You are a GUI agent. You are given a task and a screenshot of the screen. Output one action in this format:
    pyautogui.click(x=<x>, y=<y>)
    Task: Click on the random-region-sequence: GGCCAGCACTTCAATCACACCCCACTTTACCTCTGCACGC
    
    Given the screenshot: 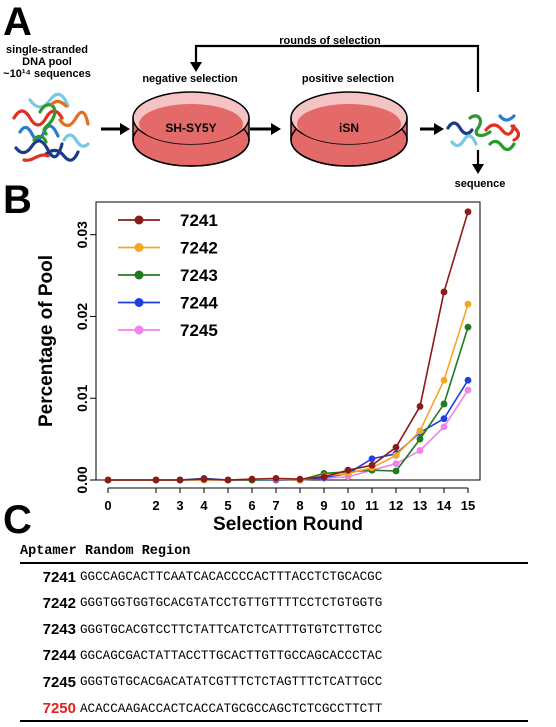 What is the action you would take?
    pyautogui.click(x=231, y=577)
    